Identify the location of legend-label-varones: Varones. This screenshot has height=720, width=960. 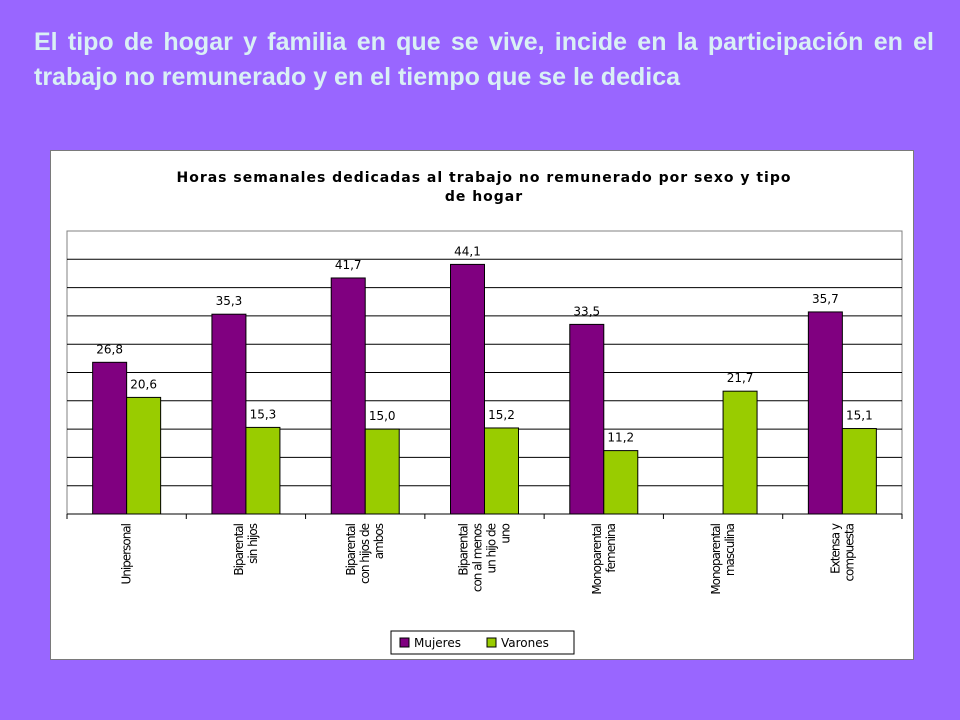
(525, 643).